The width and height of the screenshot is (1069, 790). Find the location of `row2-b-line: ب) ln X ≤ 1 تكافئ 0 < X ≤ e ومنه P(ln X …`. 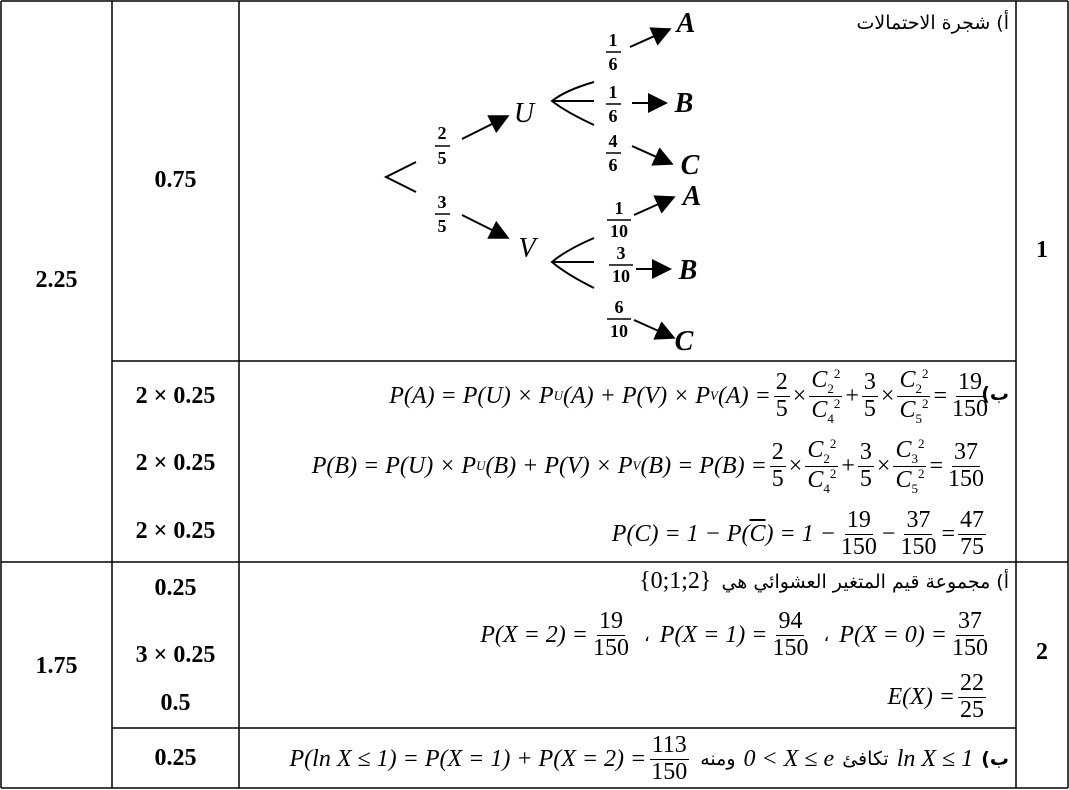

row2-b-line: ب) ln X ≤ 1 تكافئ 0 < X ≤ e ومنه P(ln X … is located at coordinates (649, 759).